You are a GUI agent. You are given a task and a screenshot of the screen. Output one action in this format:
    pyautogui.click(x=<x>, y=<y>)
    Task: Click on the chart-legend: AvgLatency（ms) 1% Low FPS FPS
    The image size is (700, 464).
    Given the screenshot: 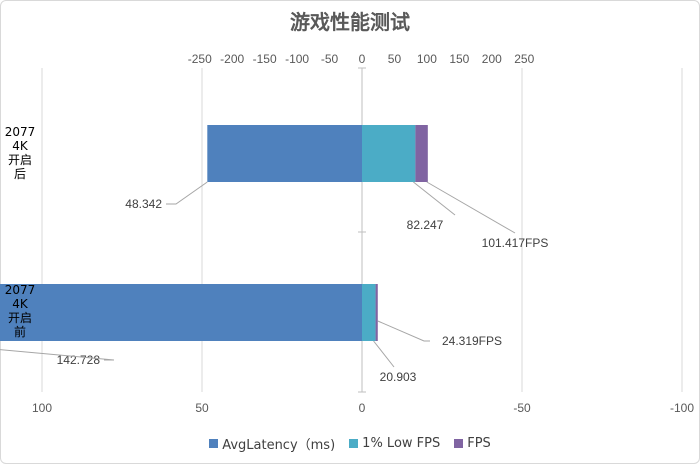 What is the action you would take?
    pyautogui.click(x=350, y=443)
    